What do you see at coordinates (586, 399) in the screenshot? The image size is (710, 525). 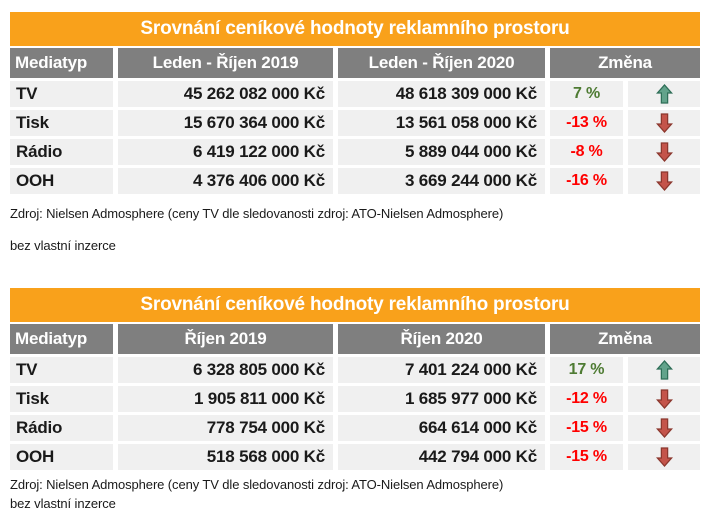 I see `change-pct-cell: -12 %` at bounding box center [586, 399].